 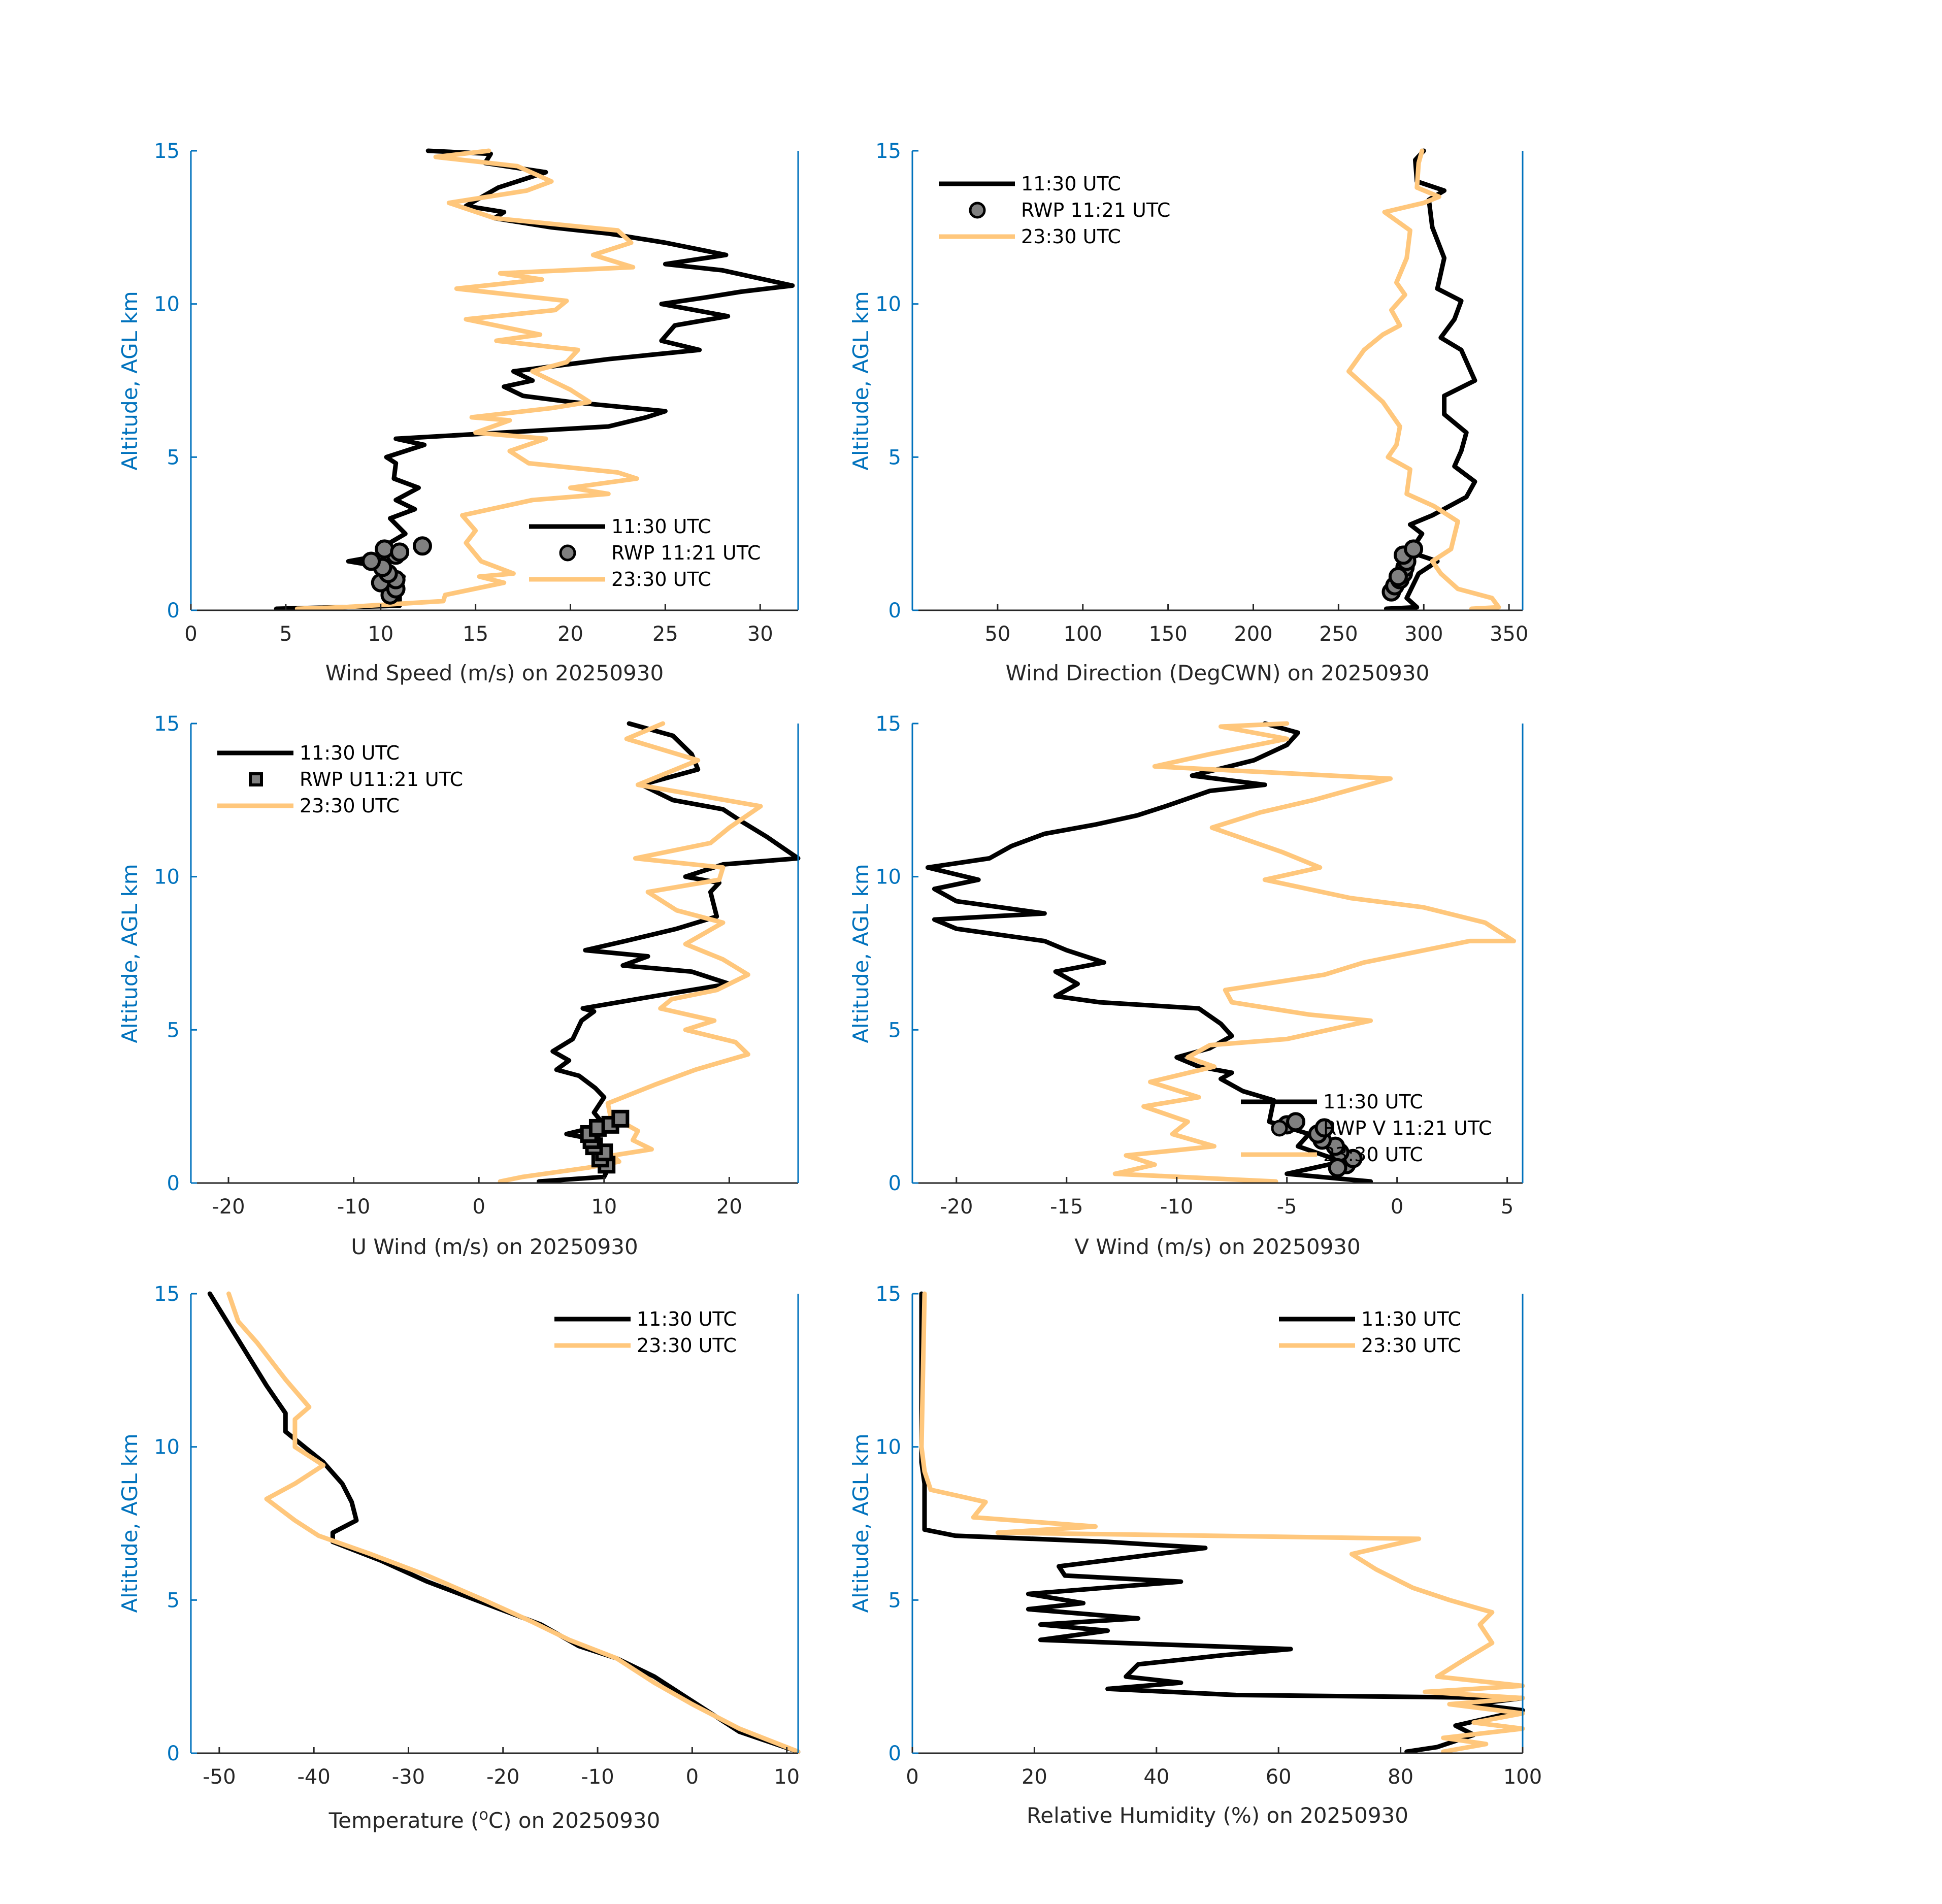 I want to click on x-axis-label-prefix: Temperature (, so click(x=403, y=1821).